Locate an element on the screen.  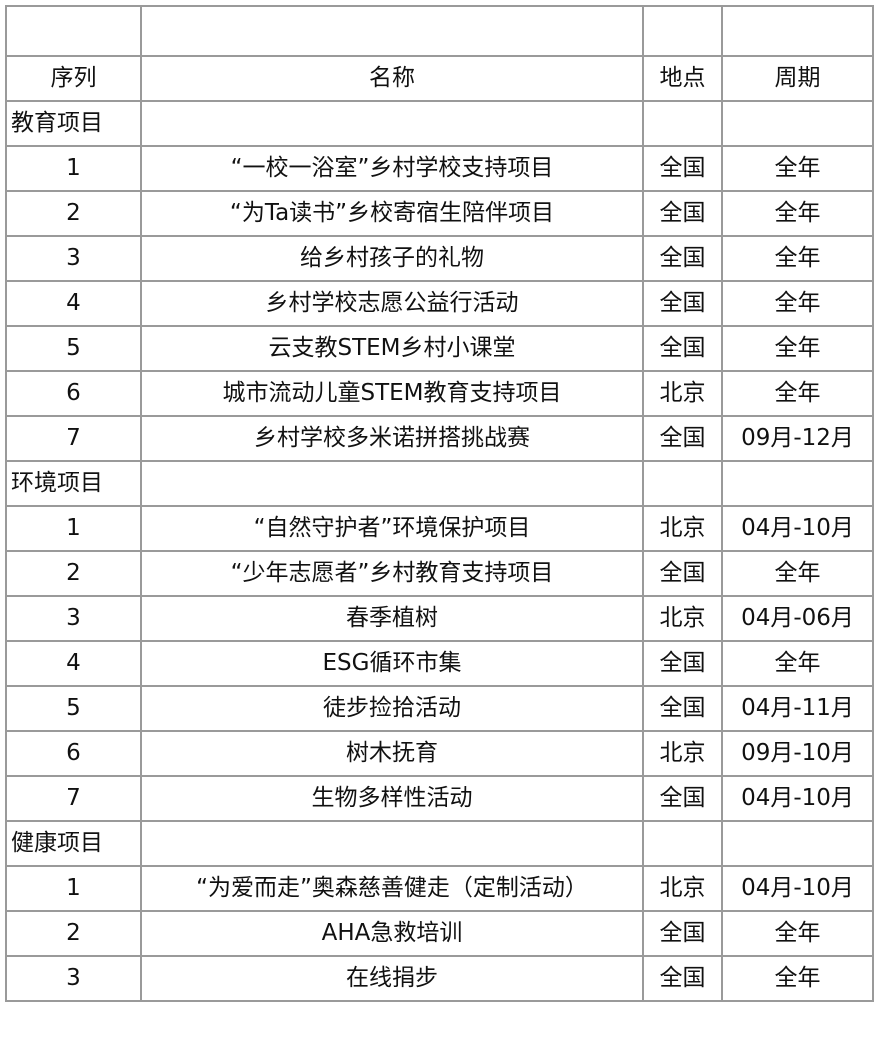
blank-row is located at coordinates (439, 31).